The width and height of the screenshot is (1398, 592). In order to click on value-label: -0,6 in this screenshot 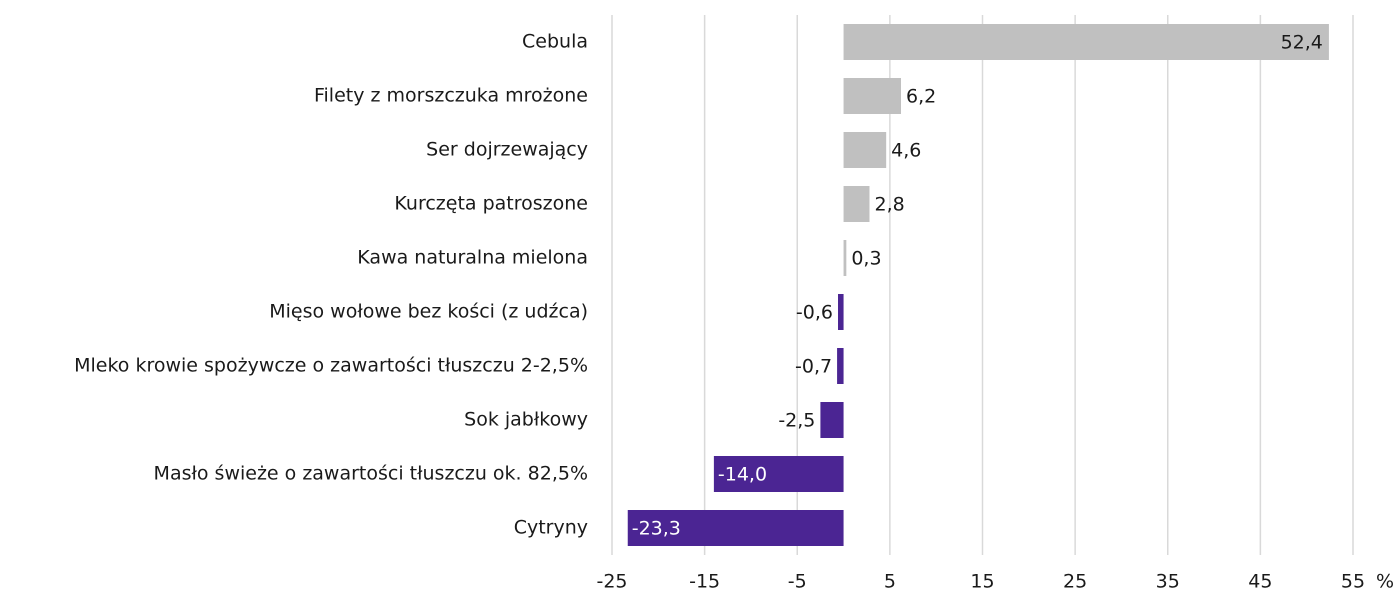, I will do `click(814, 313)`.